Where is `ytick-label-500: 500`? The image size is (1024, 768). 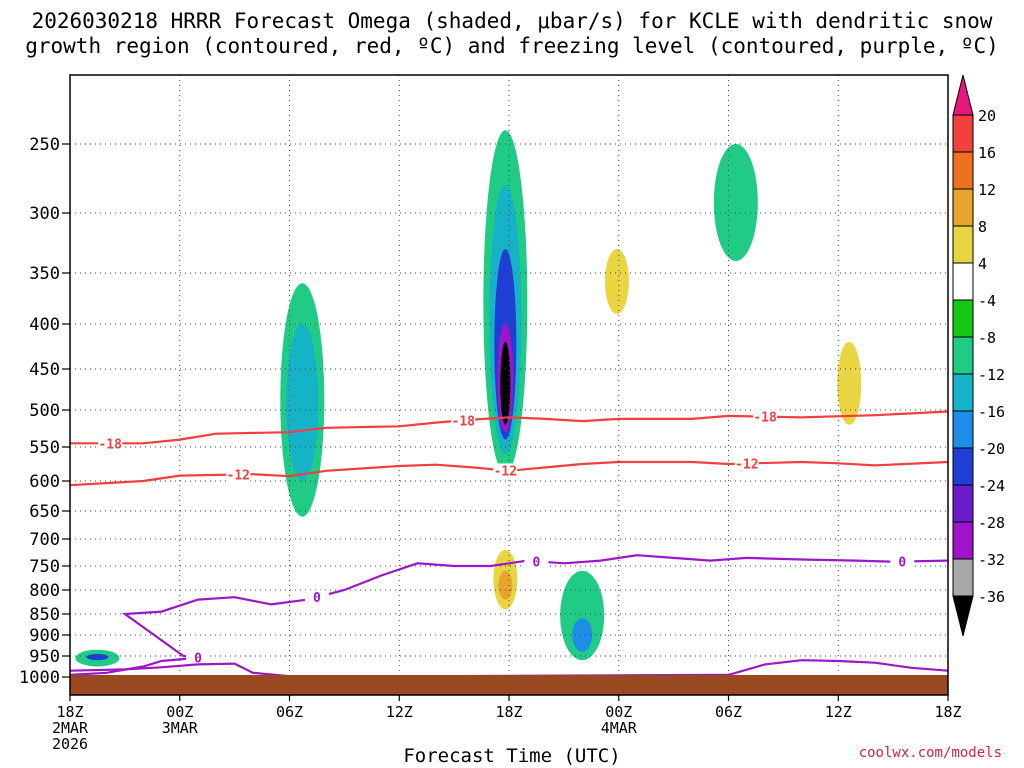 ytick-label-500: 500 is located at coordinates (44, 411).